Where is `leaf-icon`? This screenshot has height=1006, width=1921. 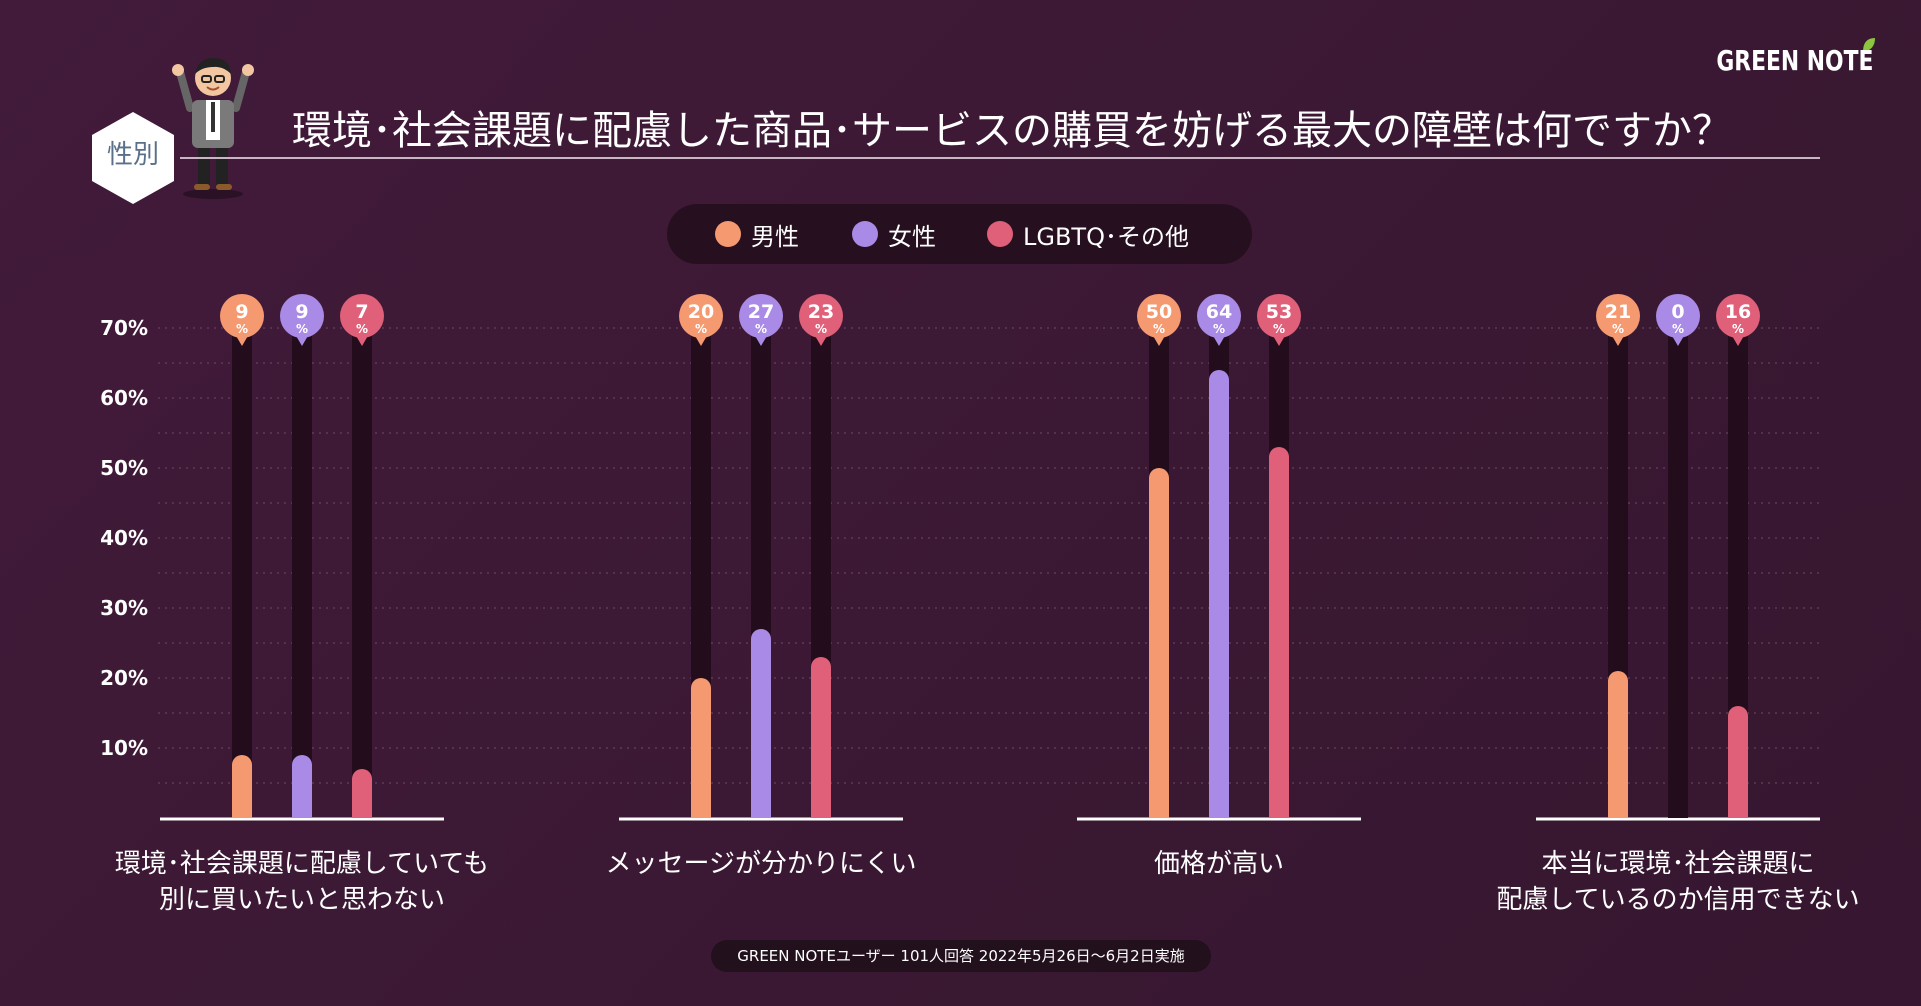
leaf-icon is located at coordinates (1869, 45).